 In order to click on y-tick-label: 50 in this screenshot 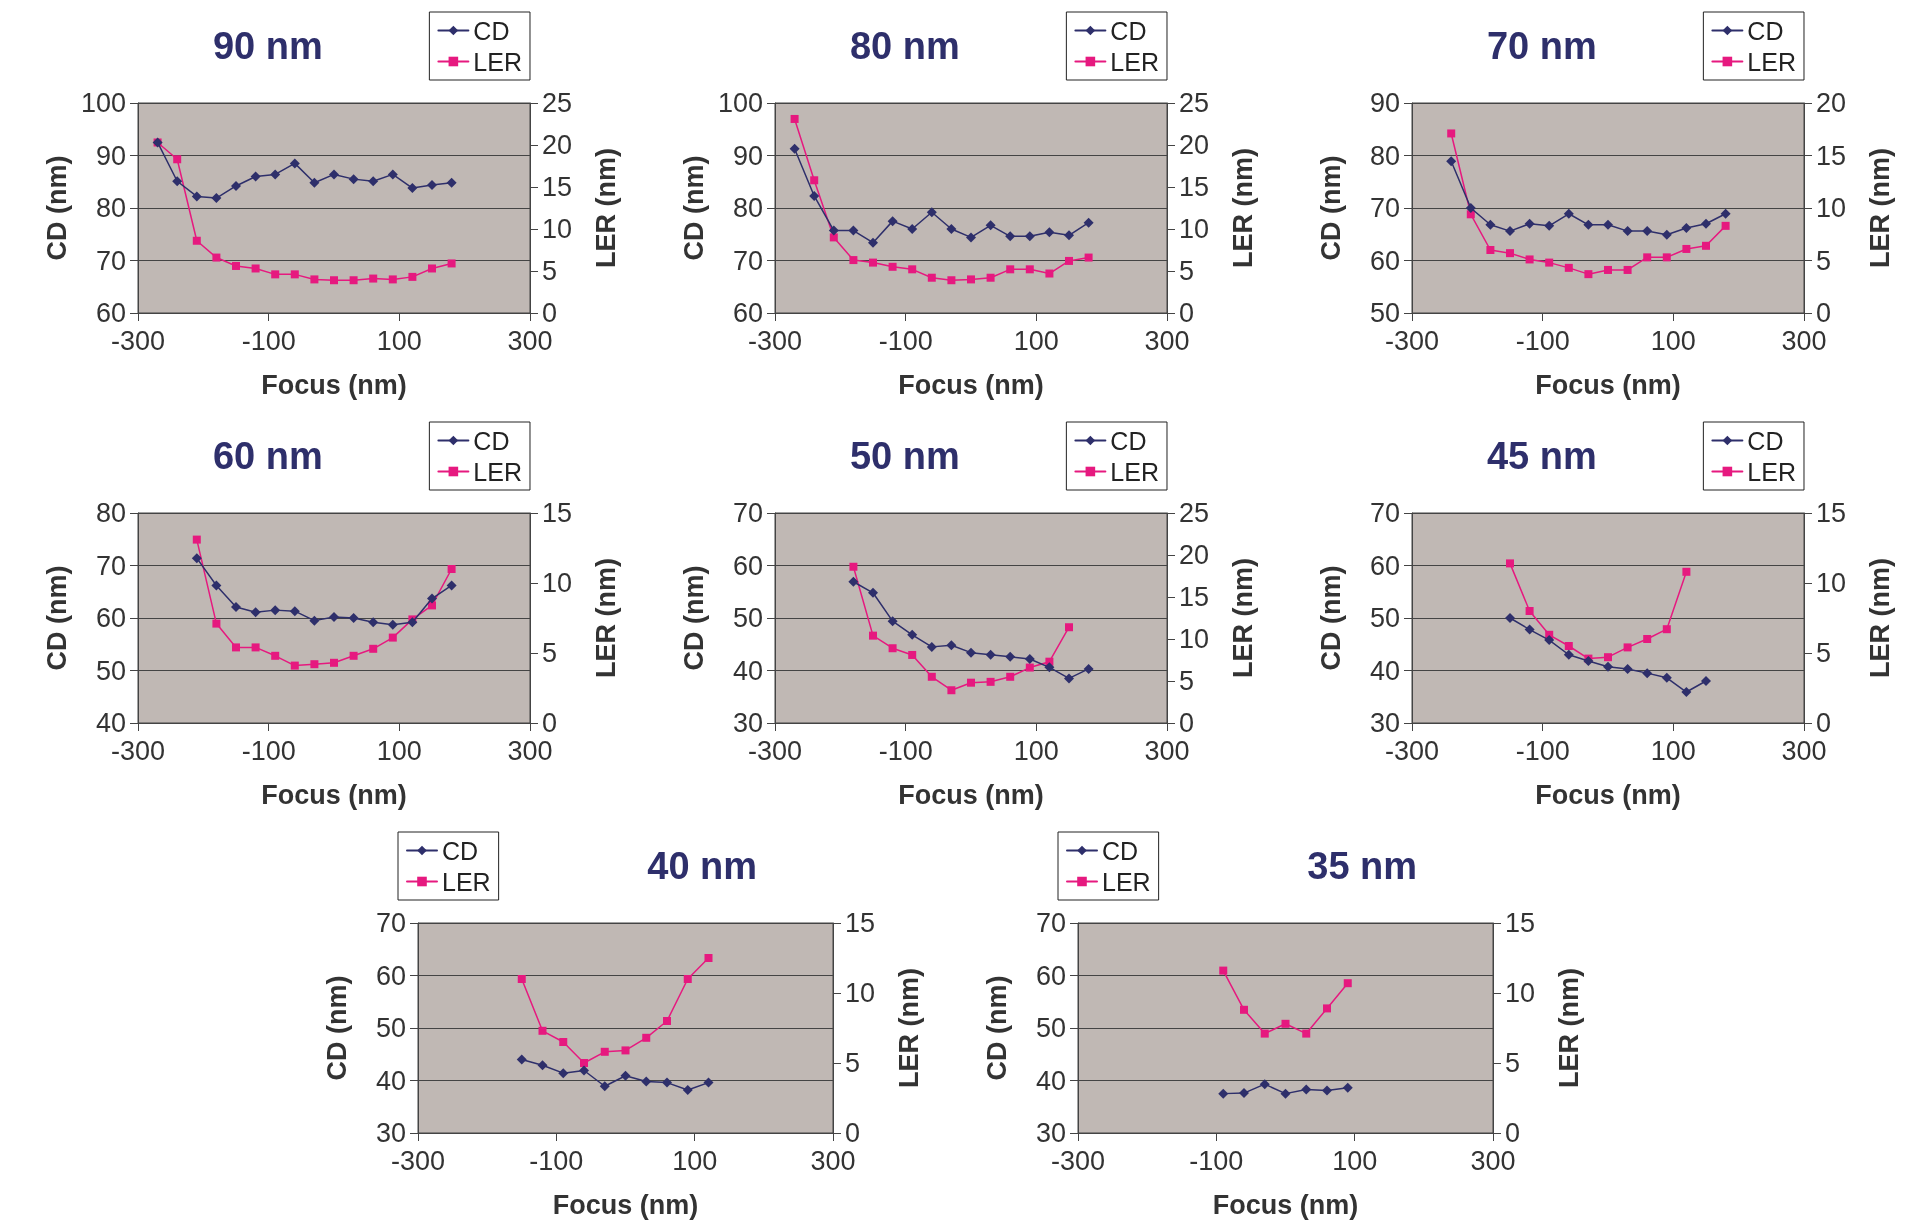, I will do `click(110, 670)`.